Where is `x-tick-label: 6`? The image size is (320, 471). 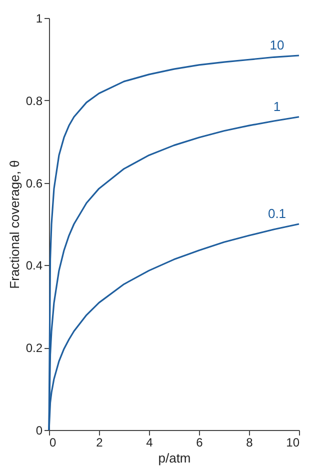
x-tick-label: 6 is located at coordinates (200, 443).